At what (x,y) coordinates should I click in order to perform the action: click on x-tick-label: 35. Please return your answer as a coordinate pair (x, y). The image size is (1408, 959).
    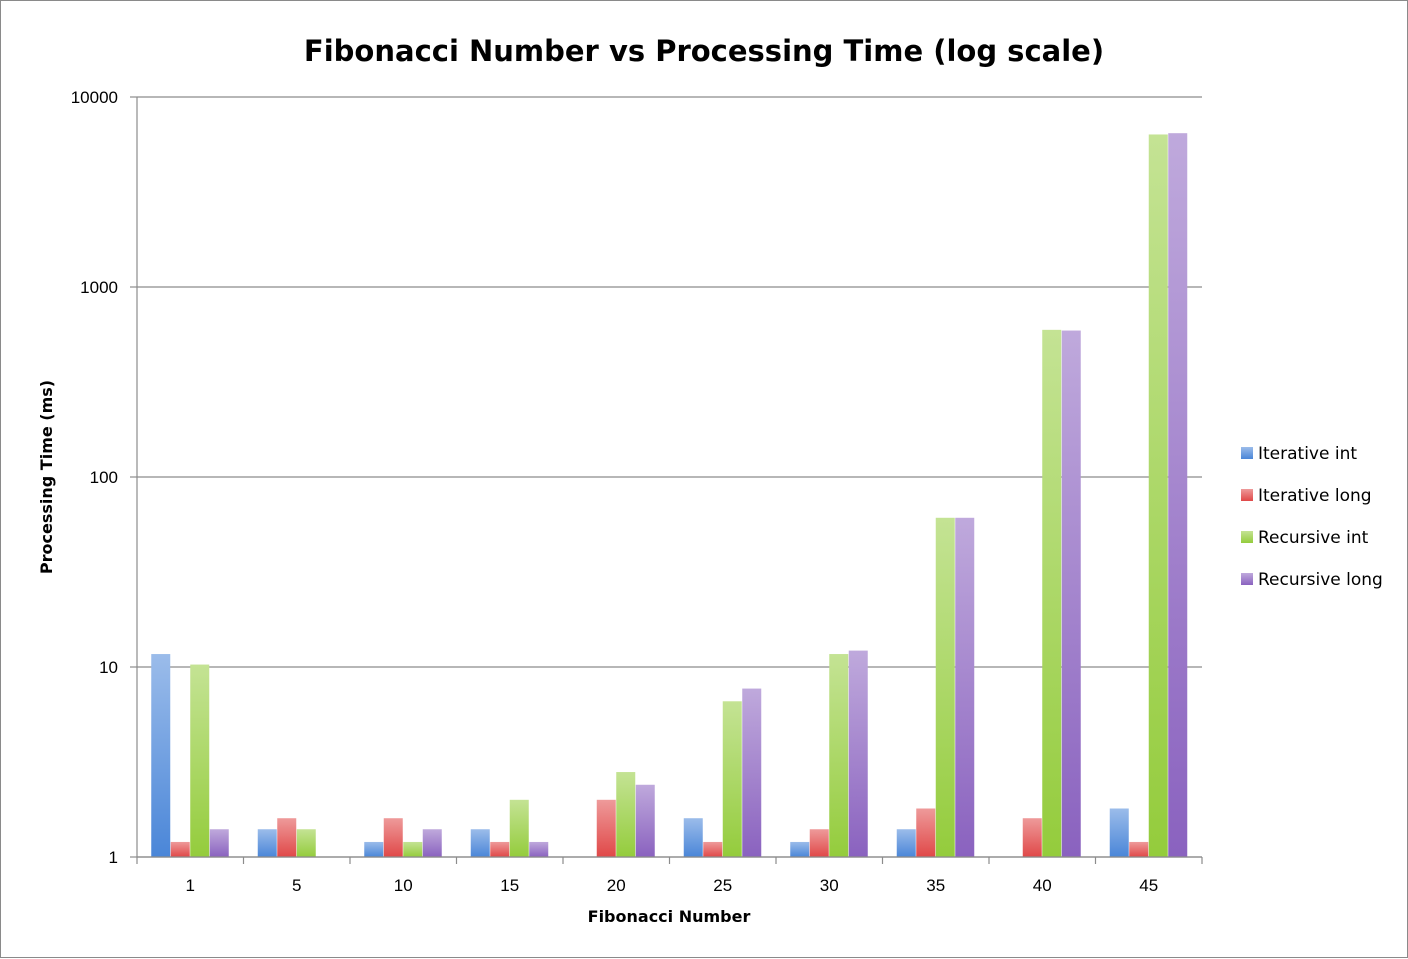
    Looking at the image, I should click on (935, 885).